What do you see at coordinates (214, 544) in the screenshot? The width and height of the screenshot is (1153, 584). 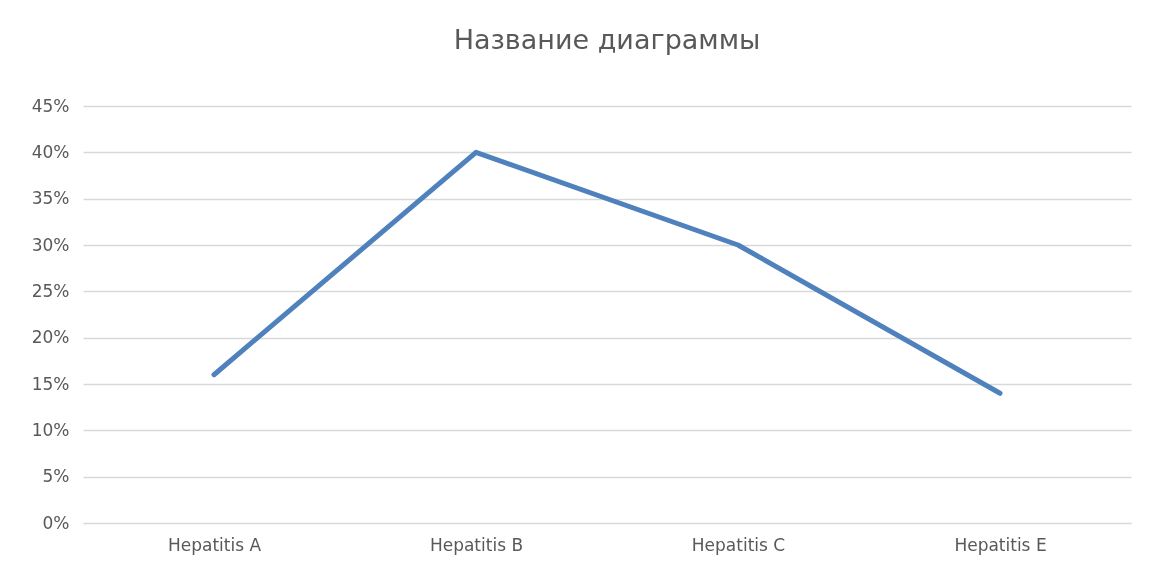 I see `x-tick-label: Hepatitis A` at bounding box center [214, 544].